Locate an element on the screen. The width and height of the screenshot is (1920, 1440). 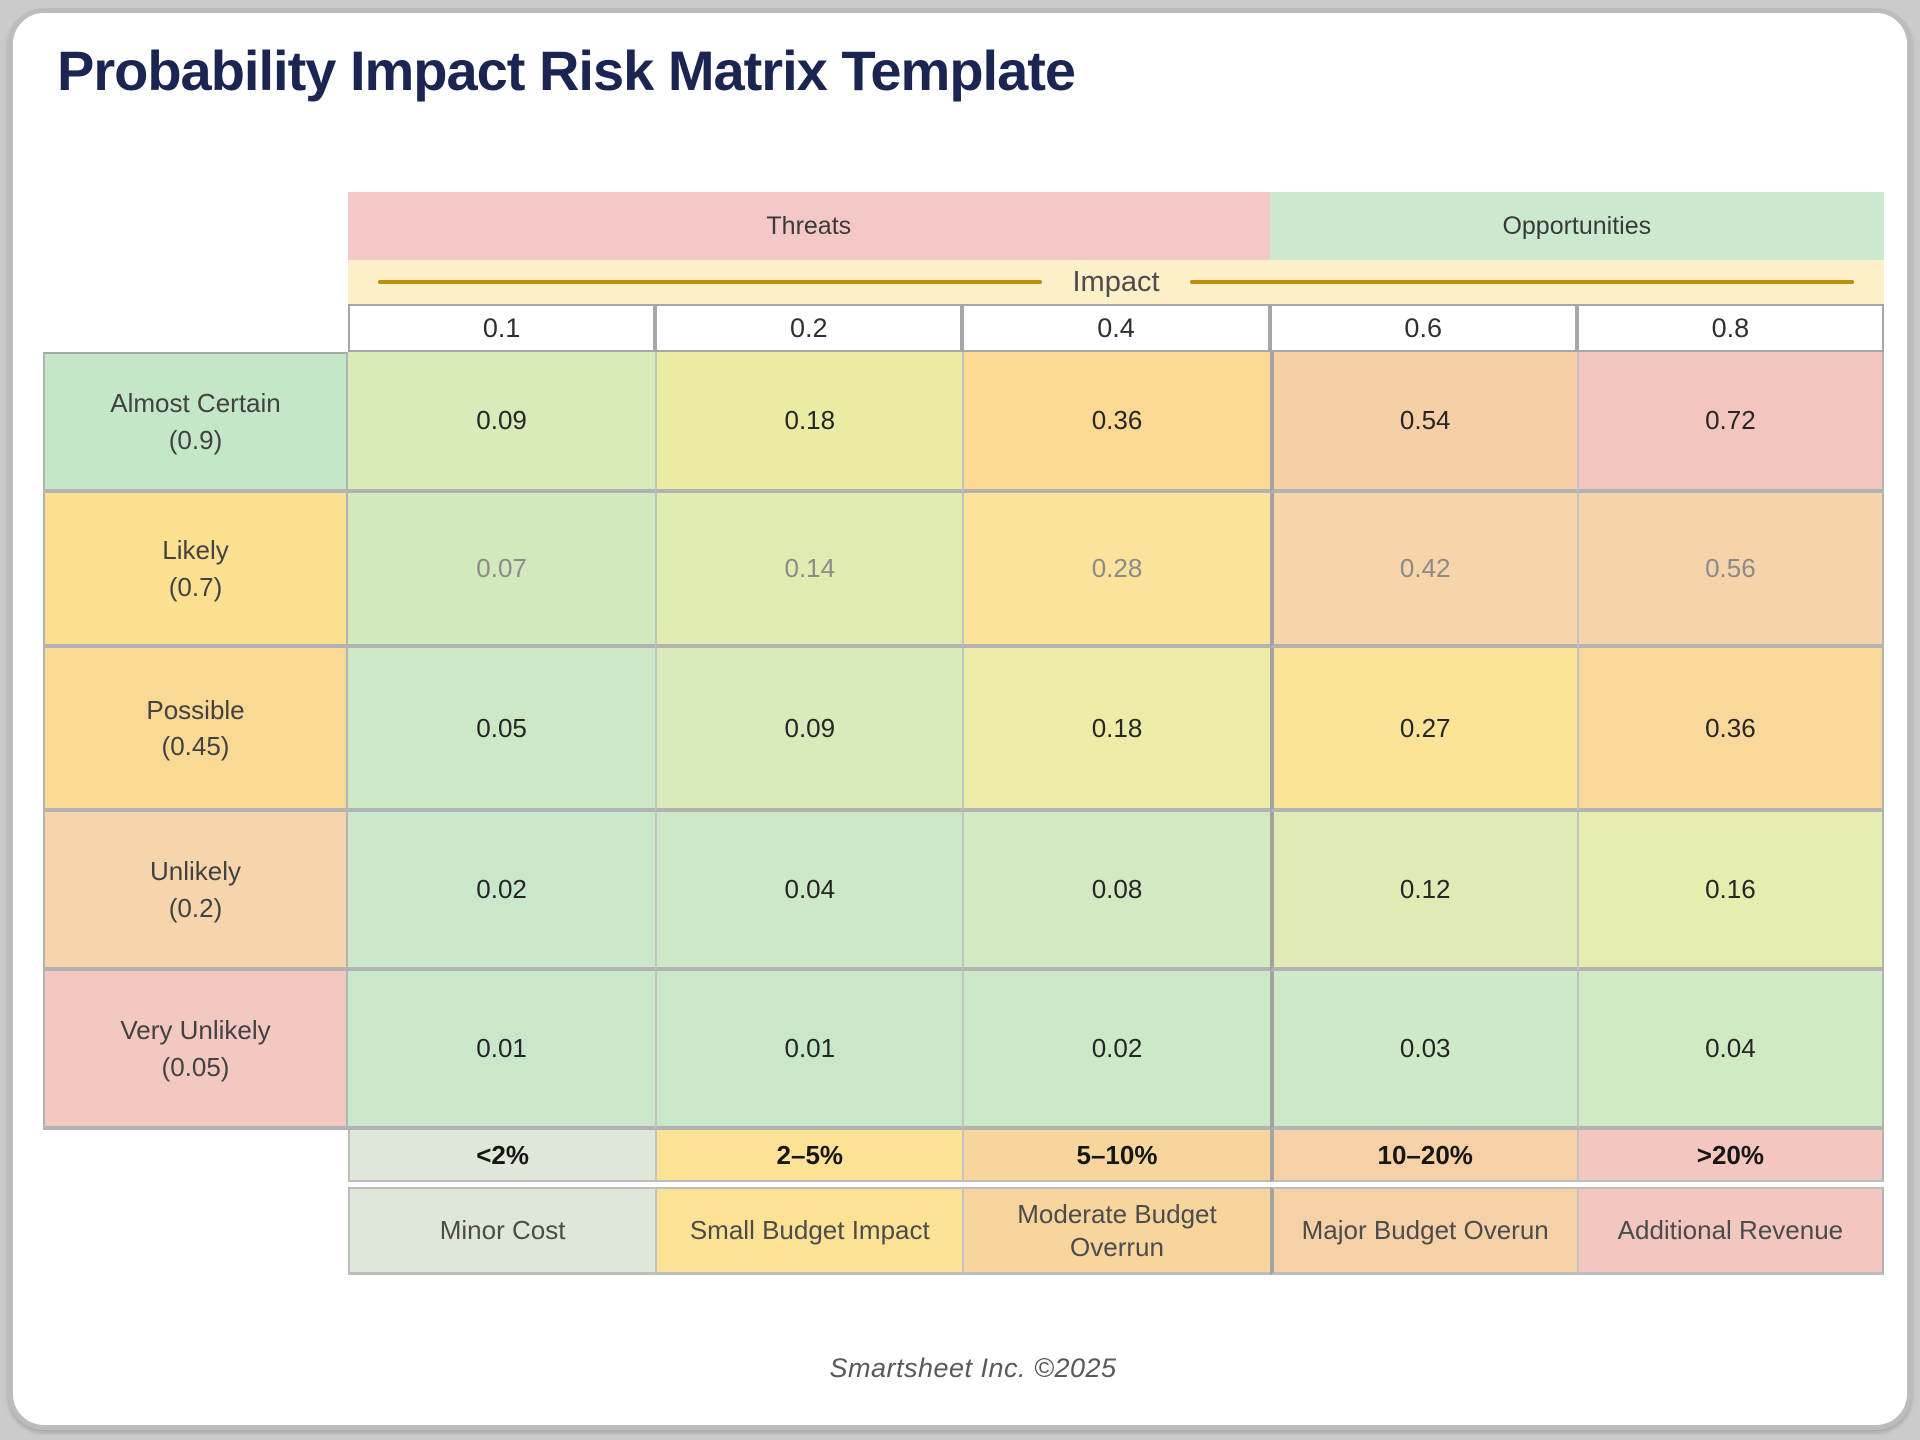
footer-copyright: Smartsheet Inc. ©2025 is located at coordinates (973, 1368).